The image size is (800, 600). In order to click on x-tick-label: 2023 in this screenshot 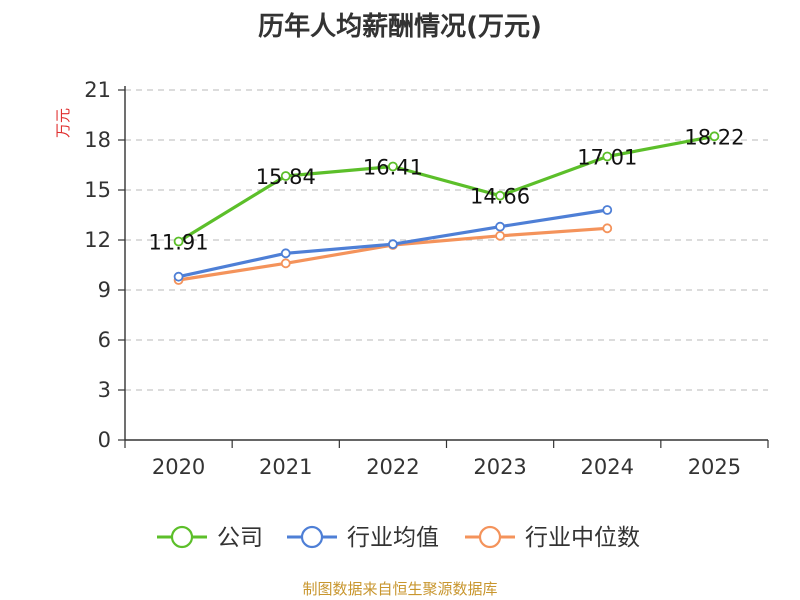, I will do `click(499, 467)`.